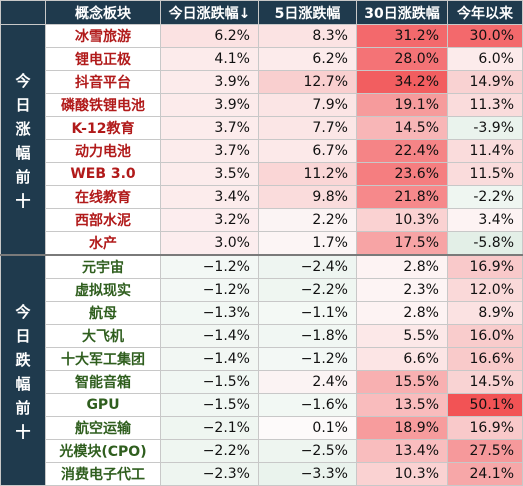 This screenshot has width=523, height=486. Describe the element at coordinates (485, 474) in the screenshot. I see `ytd-change-cell: 24.1%` at that location.